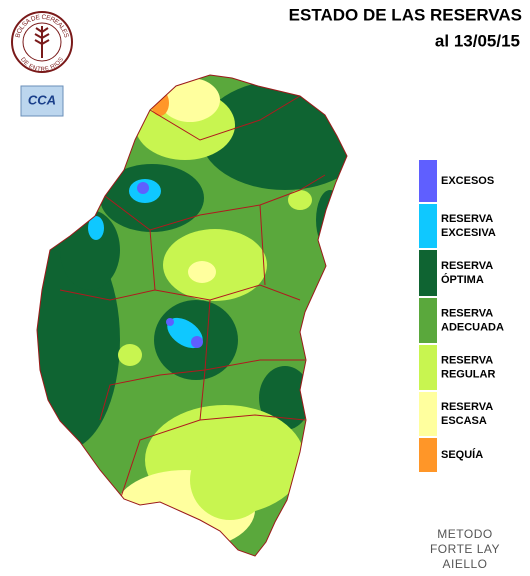  I want to click on logo-badge: CCA, so click(42, 99).